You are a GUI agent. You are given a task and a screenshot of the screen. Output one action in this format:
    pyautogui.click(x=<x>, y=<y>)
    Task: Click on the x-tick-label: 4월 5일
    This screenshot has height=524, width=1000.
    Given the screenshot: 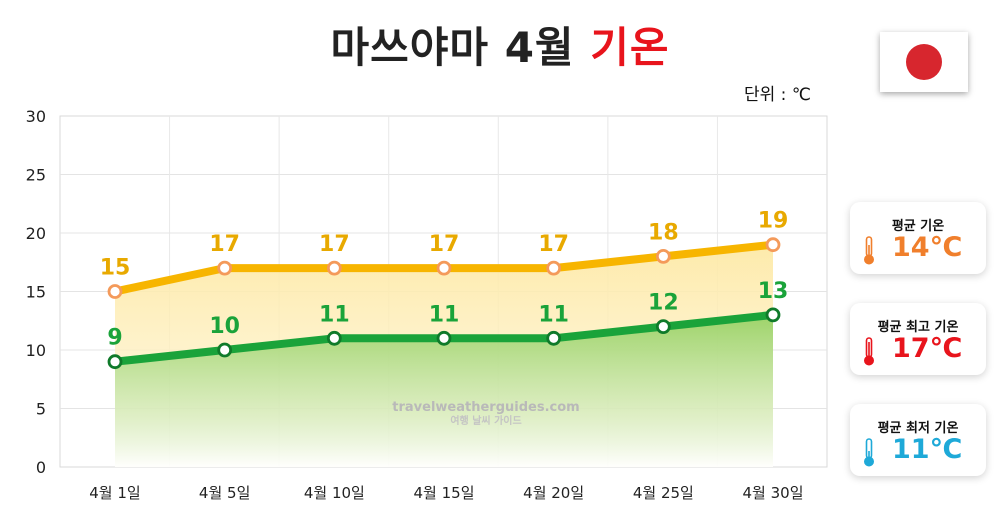 What is the action you would take?
    pyautogui.click(x=224, y=493)
    